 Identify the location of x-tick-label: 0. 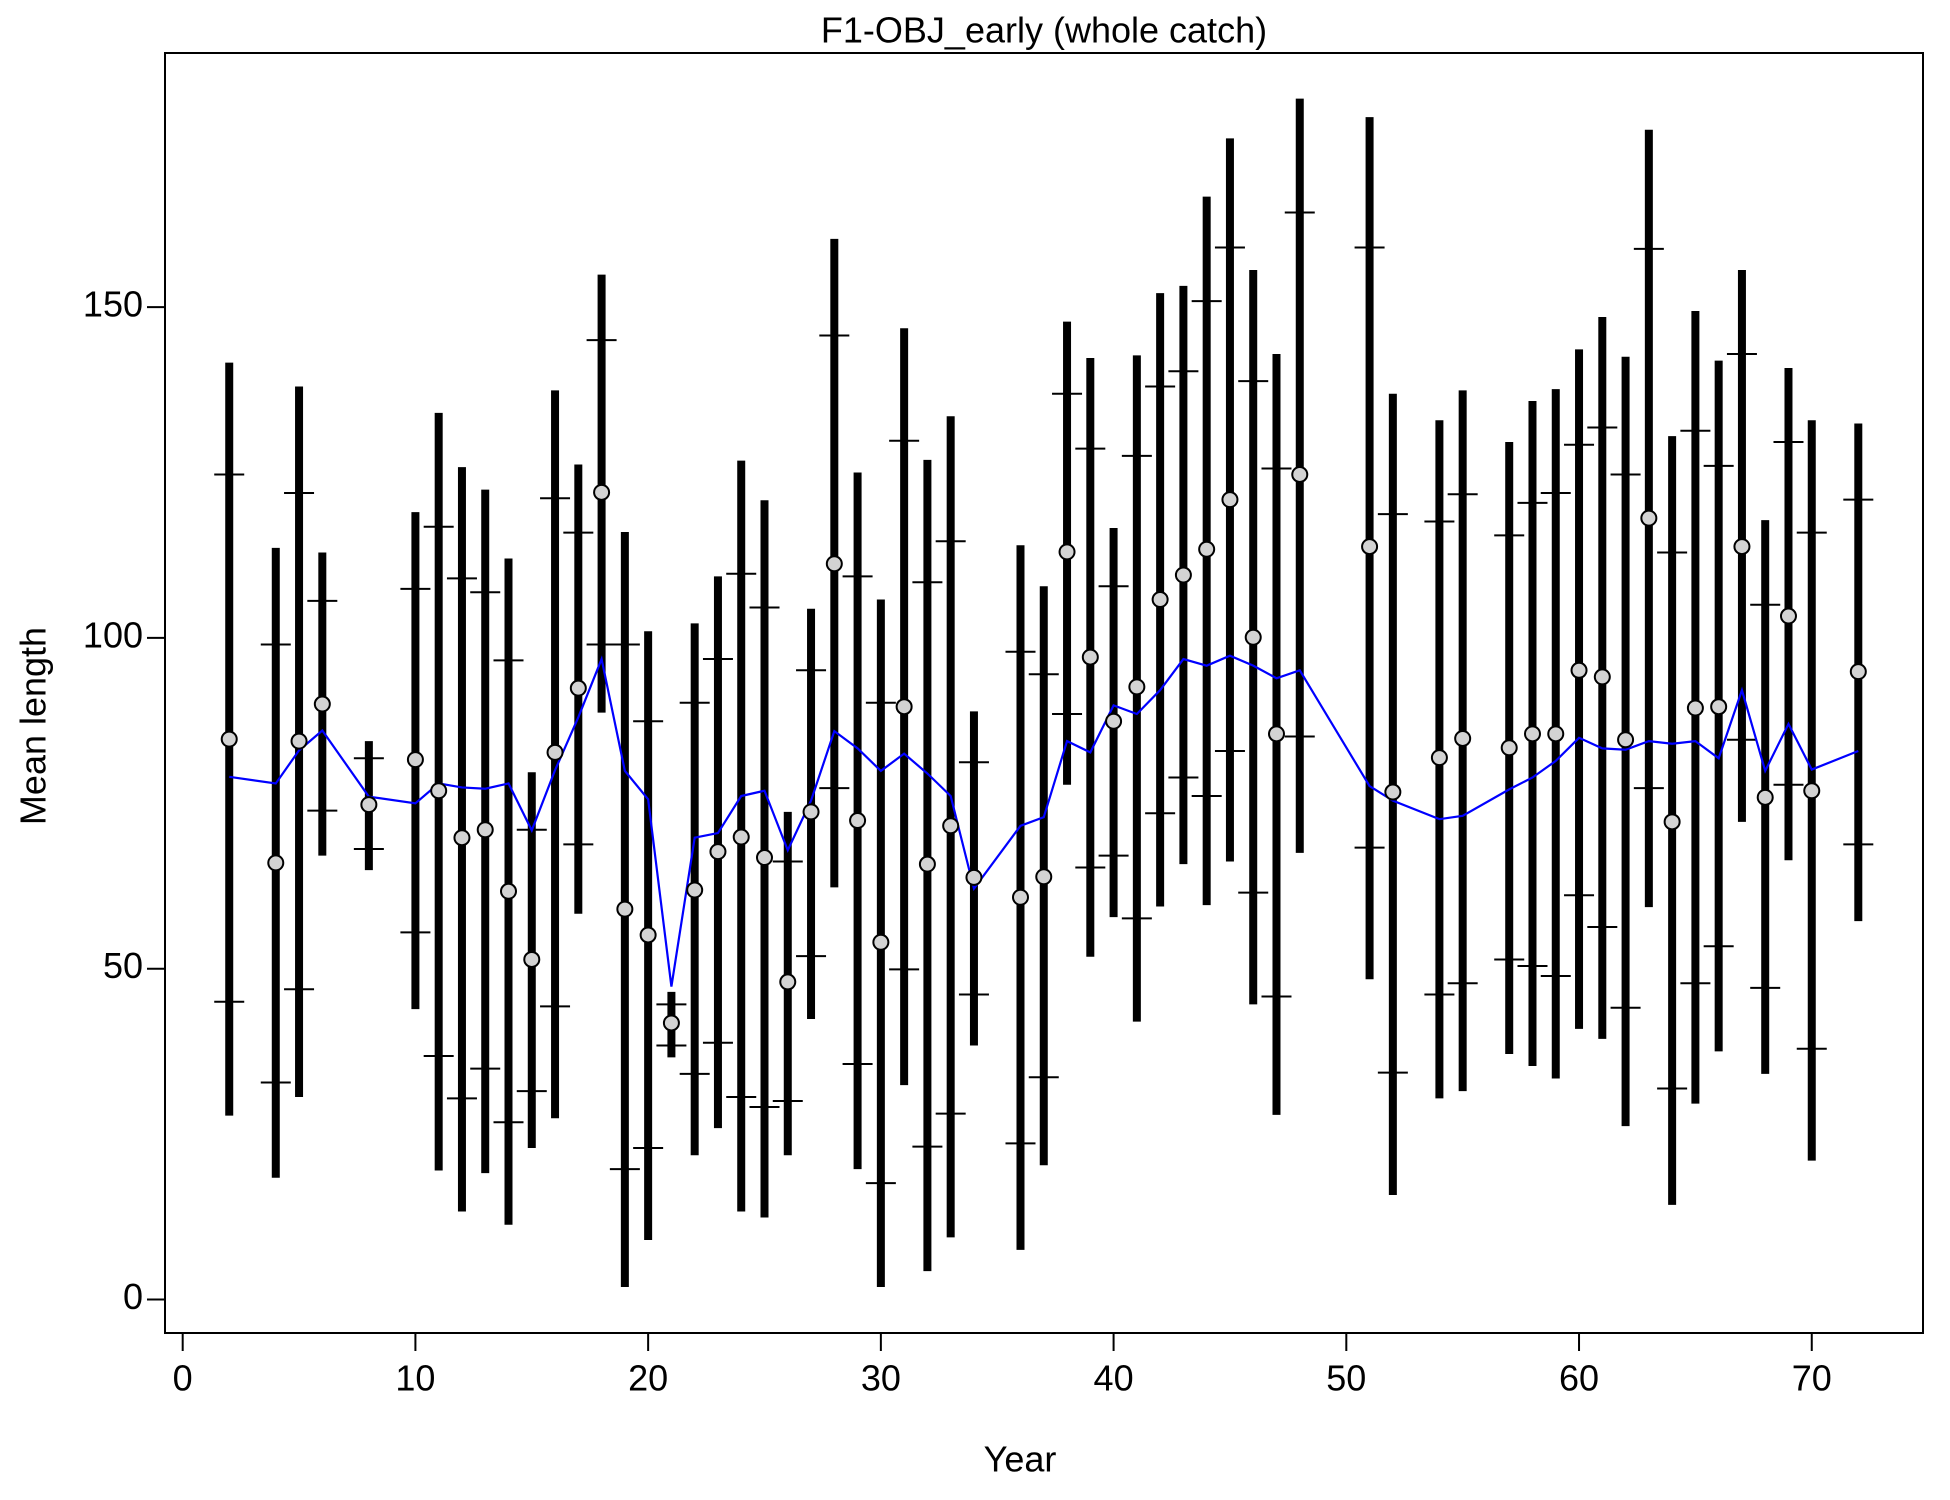
(183, 1378).